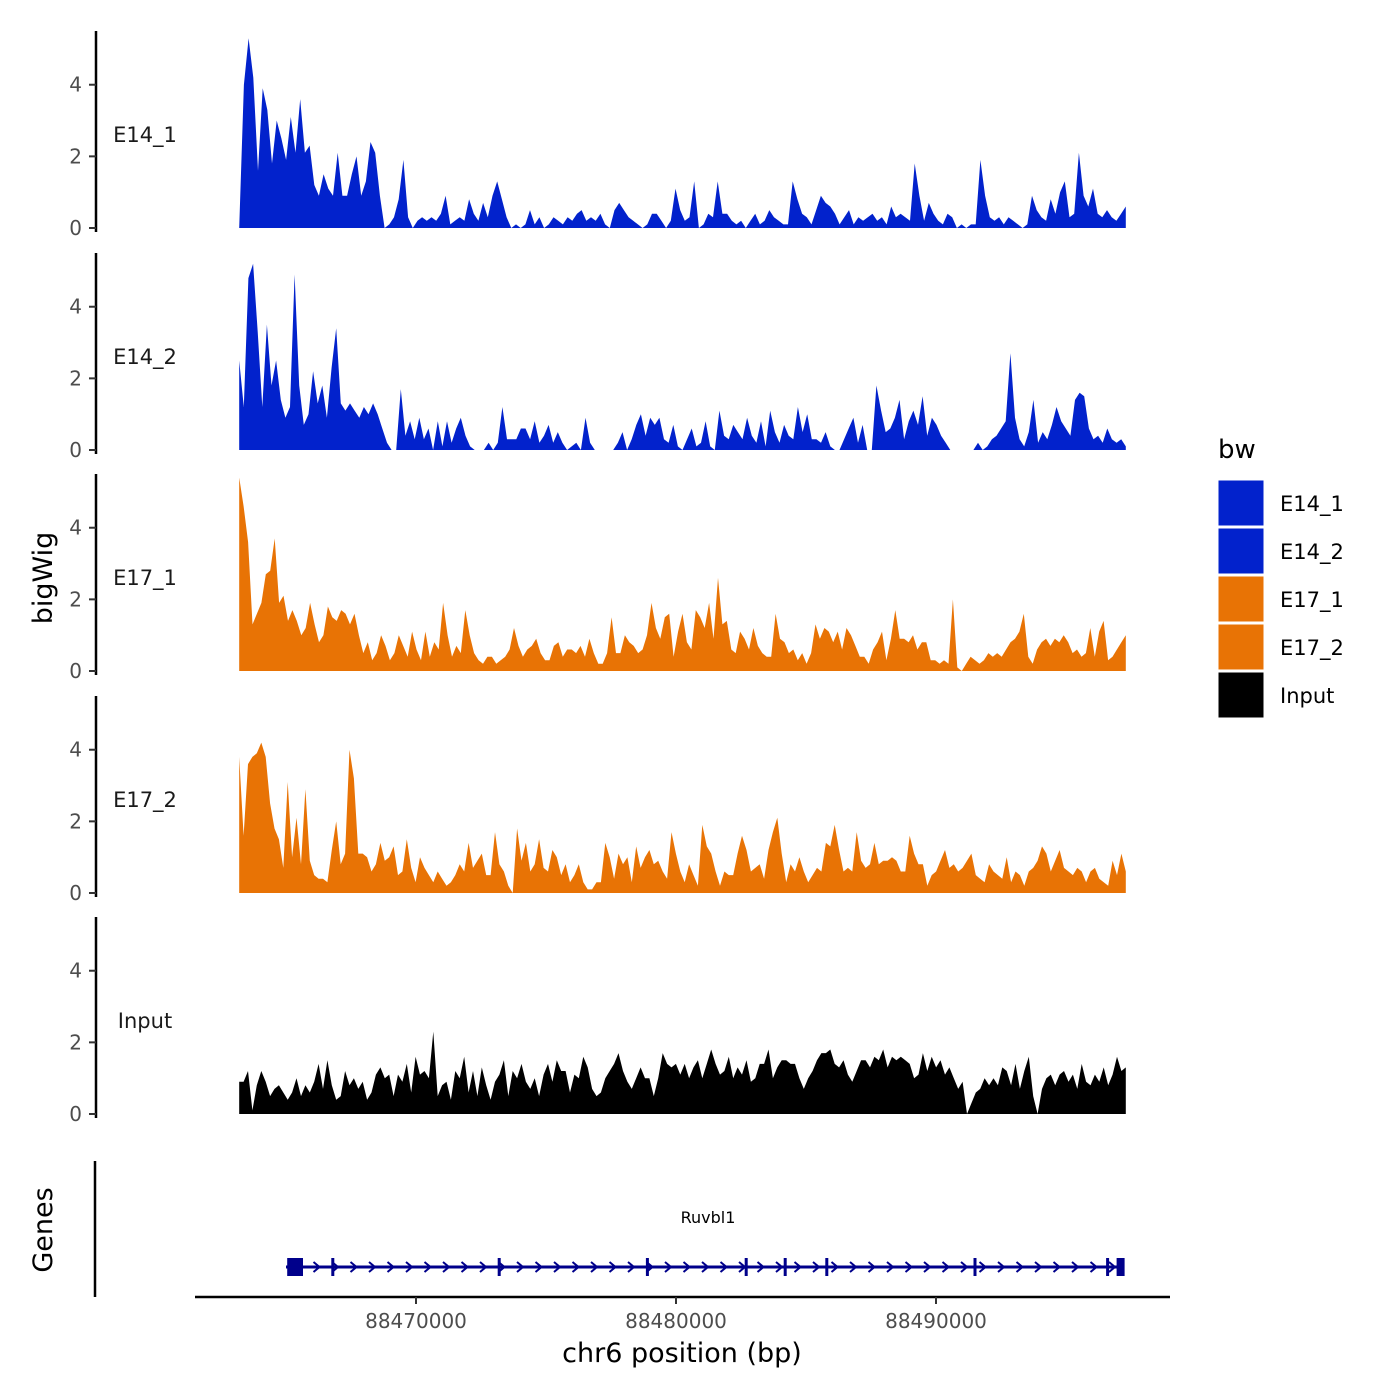 This screenshot has height=1400, width=1400. What do you see at coordinates (1280, 577) in the screenshot?
I see `legend: bw E14_1 E14_2 E17_1 E17_2 Input` at bounding box center [1280, 577].